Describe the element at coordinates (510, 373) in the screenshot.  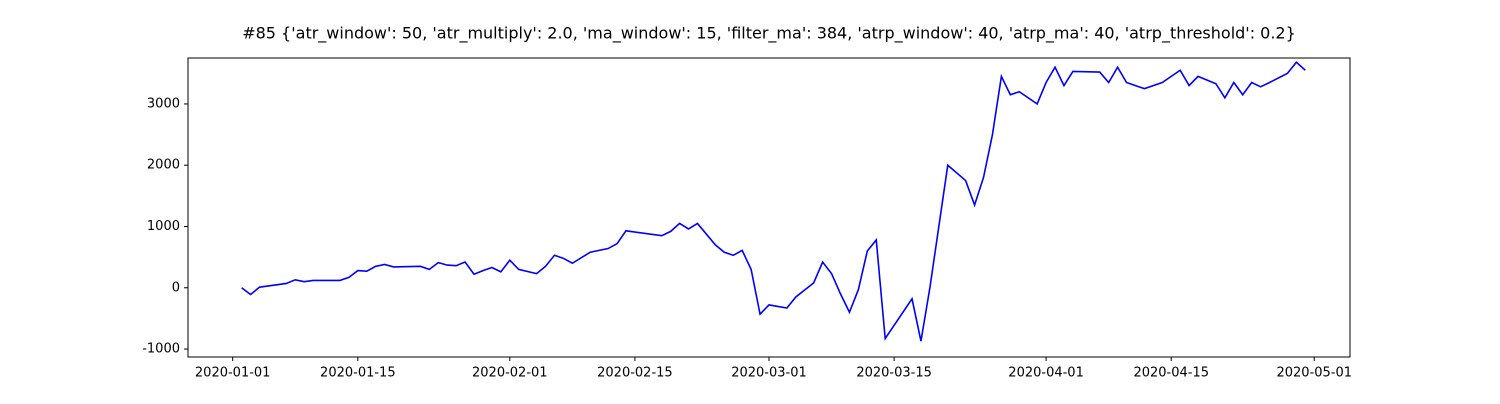
I see `x-tick-label: 2020-02-01` at that location.